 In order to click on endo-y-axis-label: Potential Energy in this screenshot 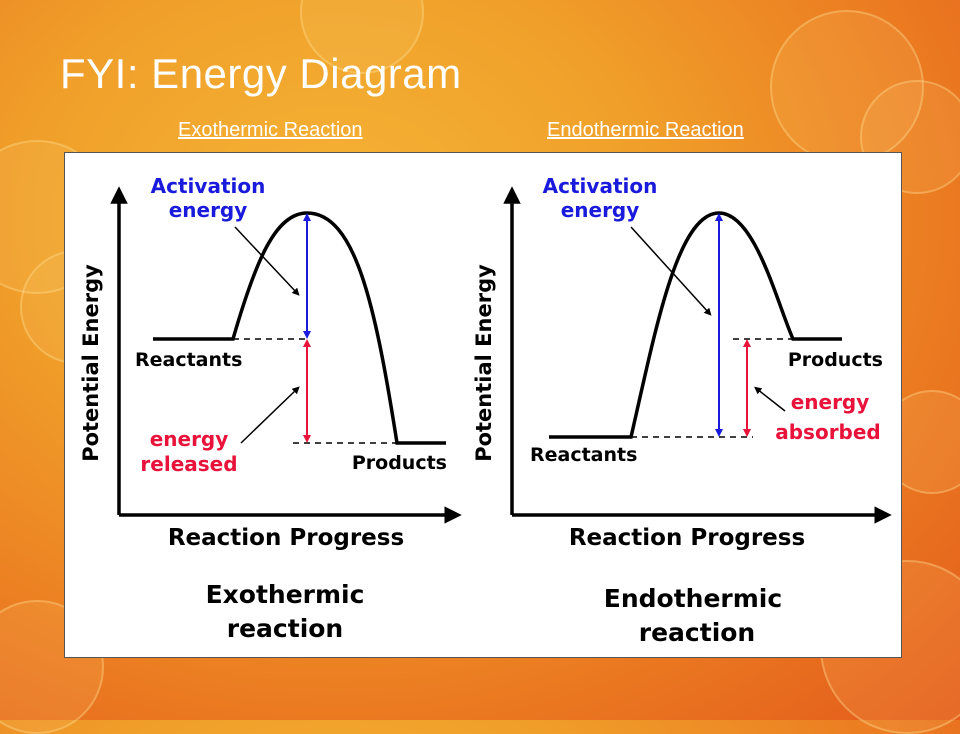, I will do `click(484, 363)`.